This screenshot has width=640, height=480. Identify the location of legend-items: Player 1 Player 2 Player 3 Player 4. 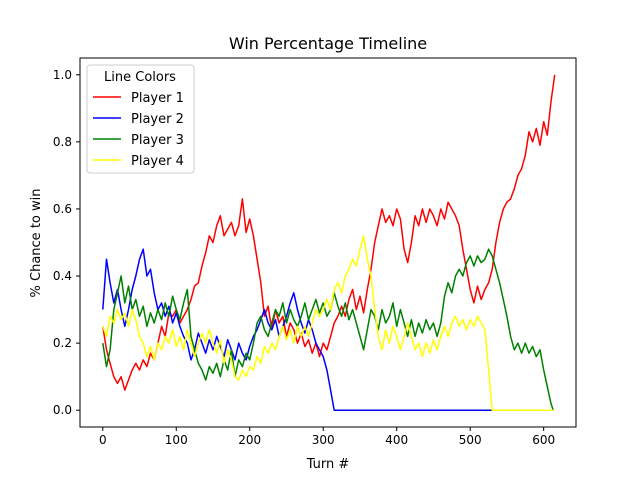
(138, 130).